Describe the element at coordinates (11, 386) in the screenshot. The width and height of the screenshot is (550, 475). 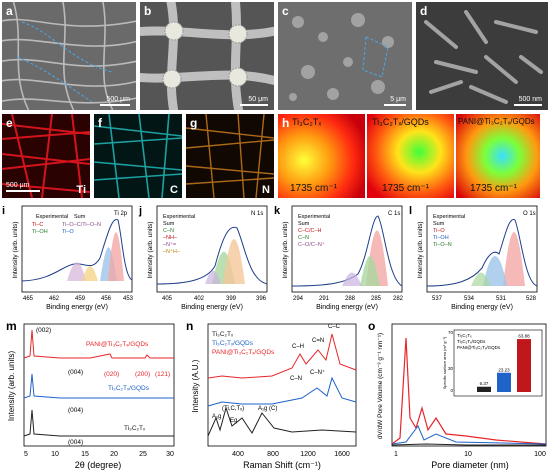
I see `xrd-ylabel: Intensity (arb. units)` at that location.